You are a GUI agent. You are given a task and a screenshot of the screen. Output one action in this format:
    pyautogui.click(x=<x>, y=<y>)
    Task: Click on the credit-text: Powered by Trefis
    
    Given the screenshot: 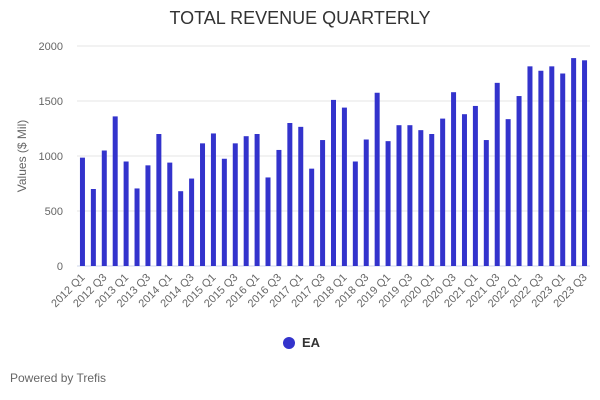 What is the action you would take?
    pyautogui.click(x=58, y=378)
    